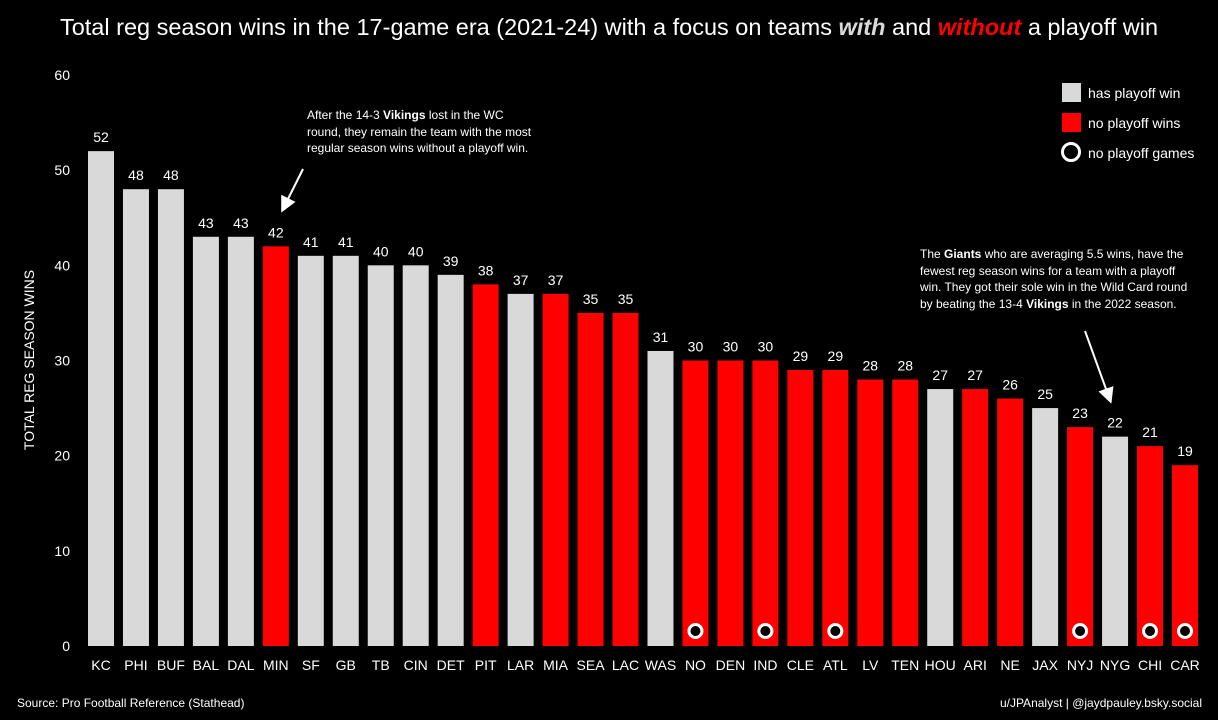  Describe the element at coordinates (206, 665) in the screenshot. I see `x-tick-label: BAL` at that location.